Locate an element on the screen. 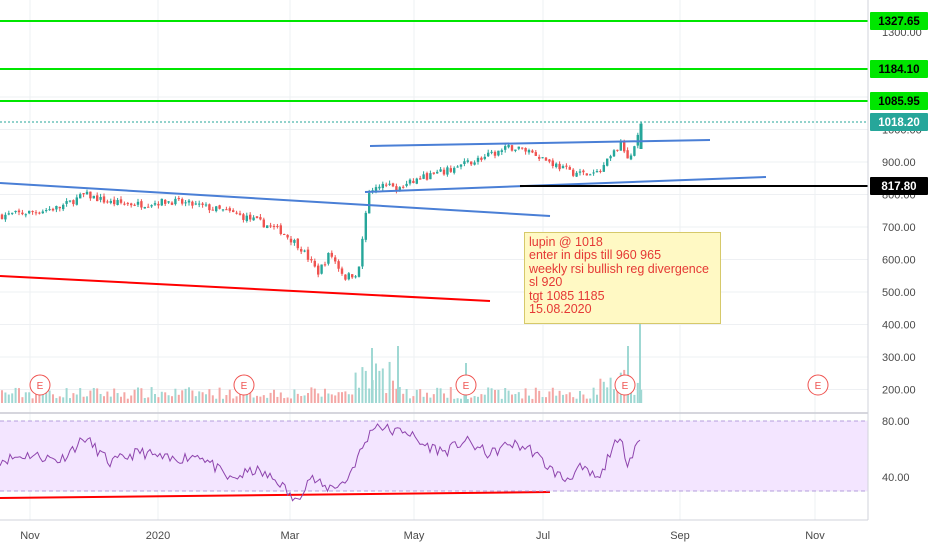  price-label-badge is located at coordinates (899, 21).